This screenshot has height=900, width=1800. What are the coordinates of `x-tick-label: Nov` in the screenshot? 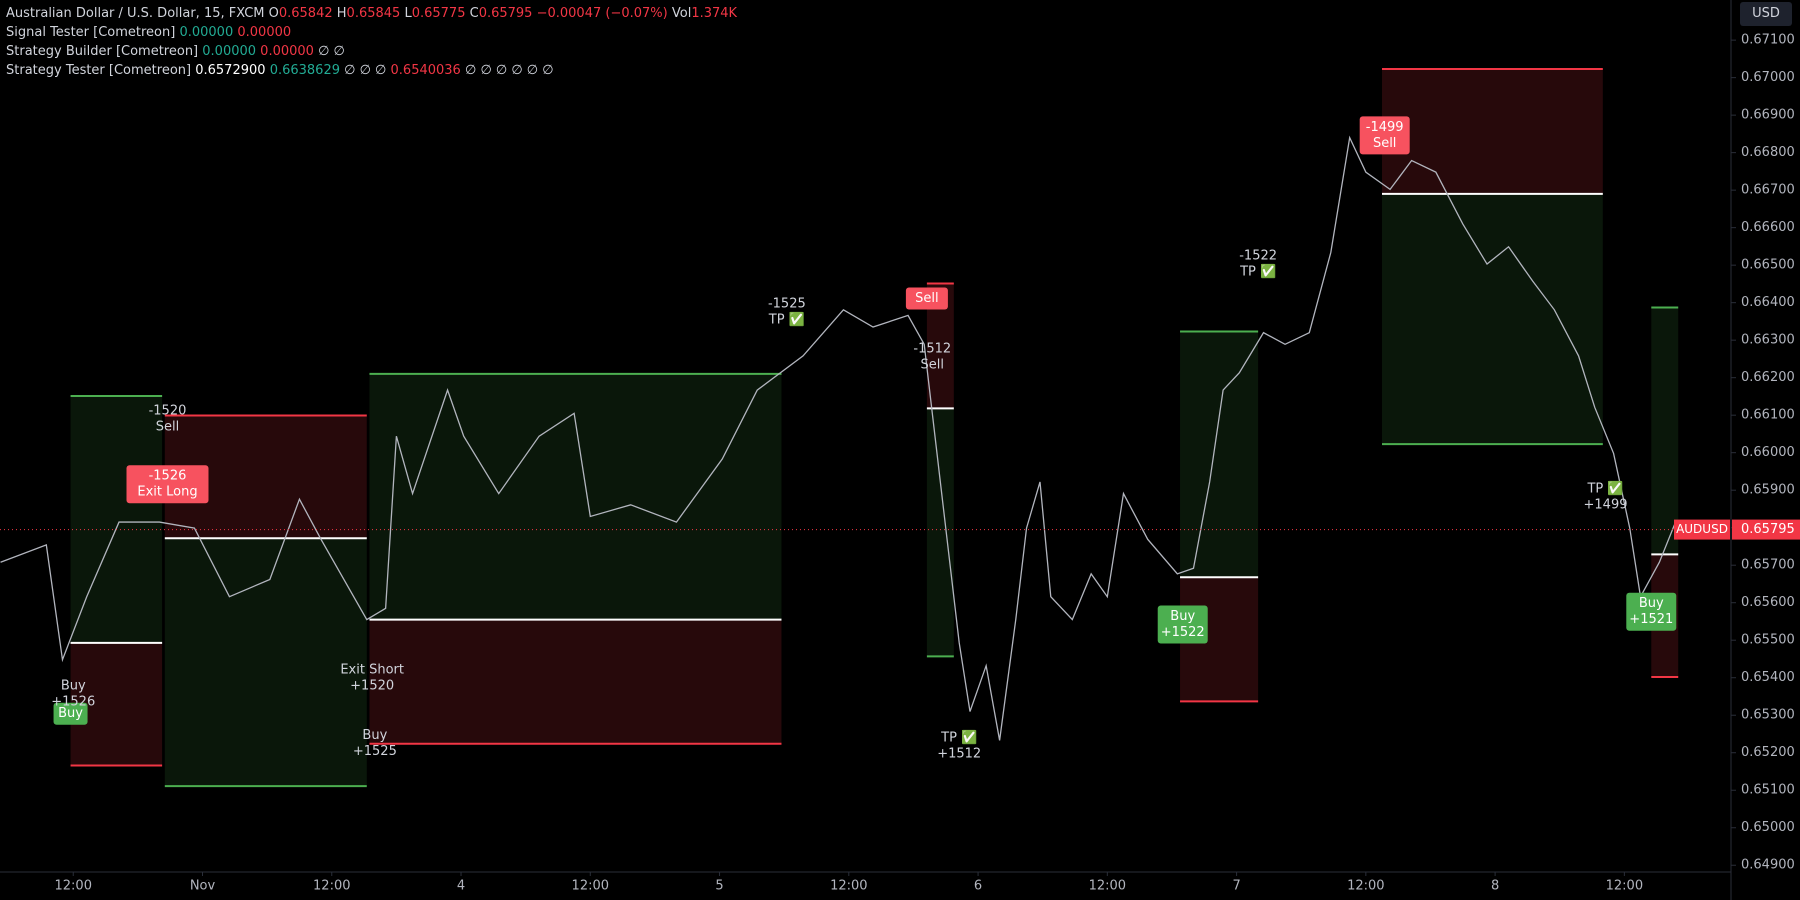 It's located at (203, 886).